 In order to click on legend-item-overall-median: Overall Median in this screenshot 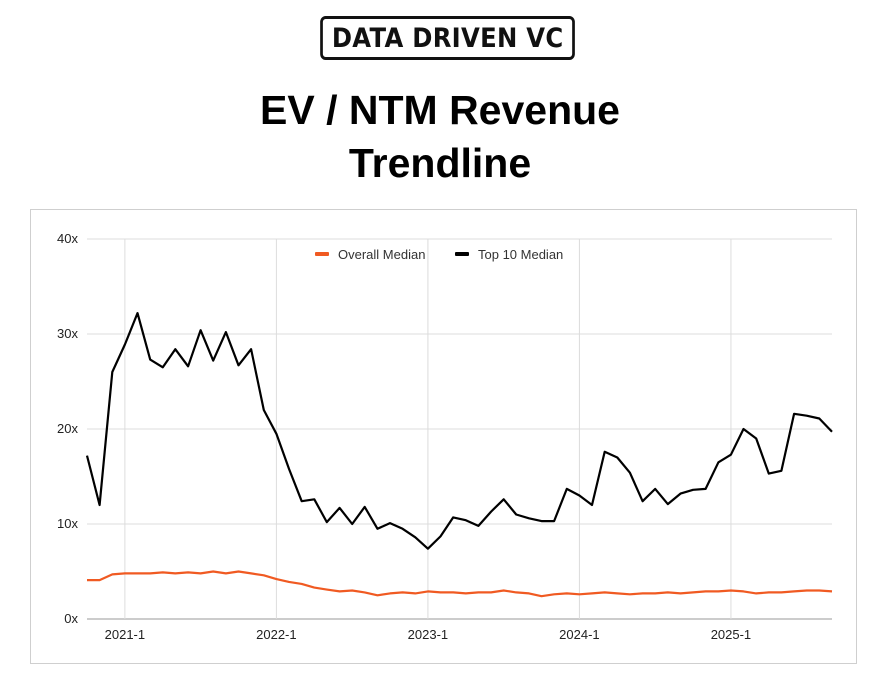, I will do `click(370, 254)`.